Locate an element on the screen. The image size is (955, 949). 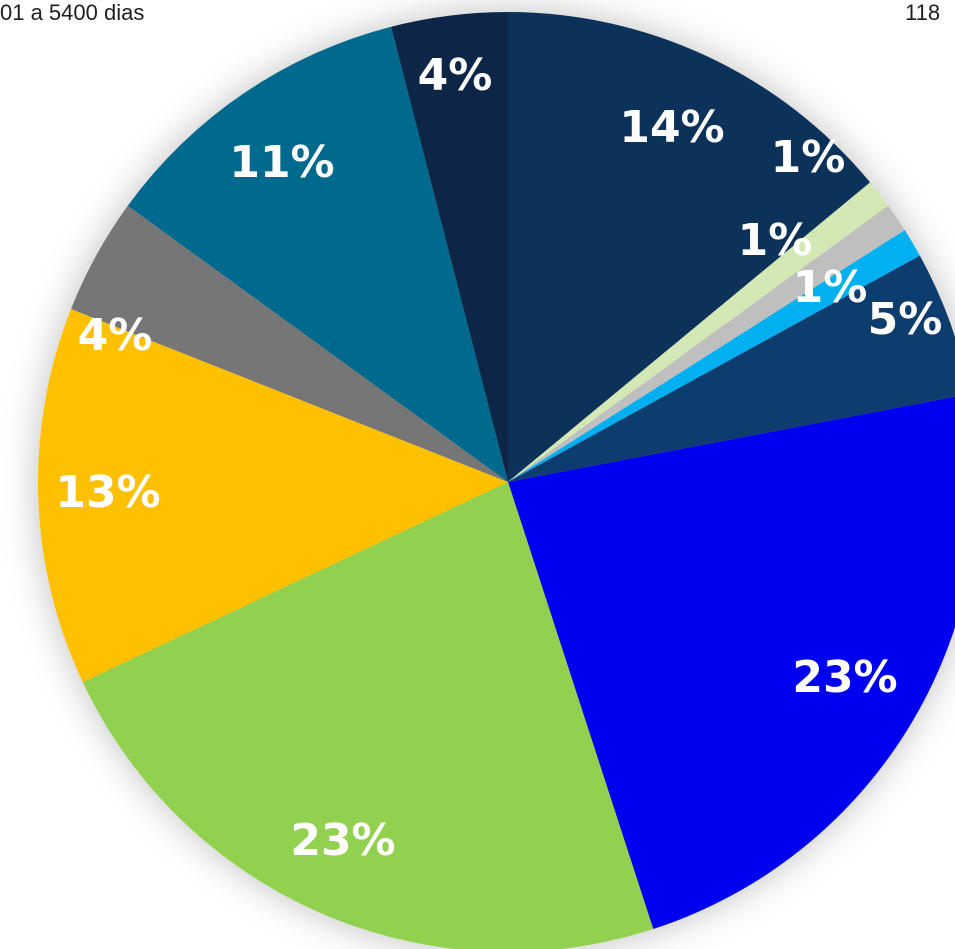
data-label: 11% is located at coordinates (281, 162).